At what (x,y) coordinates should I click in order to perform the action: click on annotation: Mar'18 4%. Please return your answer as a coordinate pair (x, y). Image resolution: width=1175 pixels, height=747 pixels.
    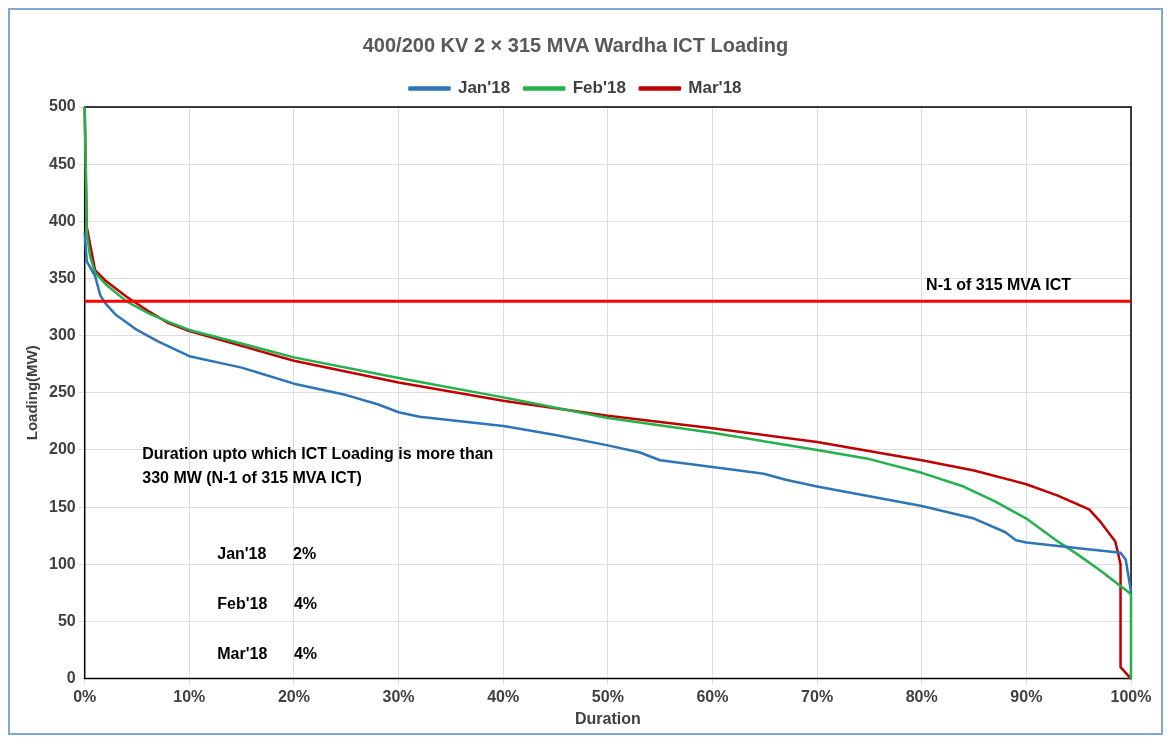
    Looking at the image, I should click on (267, 654).